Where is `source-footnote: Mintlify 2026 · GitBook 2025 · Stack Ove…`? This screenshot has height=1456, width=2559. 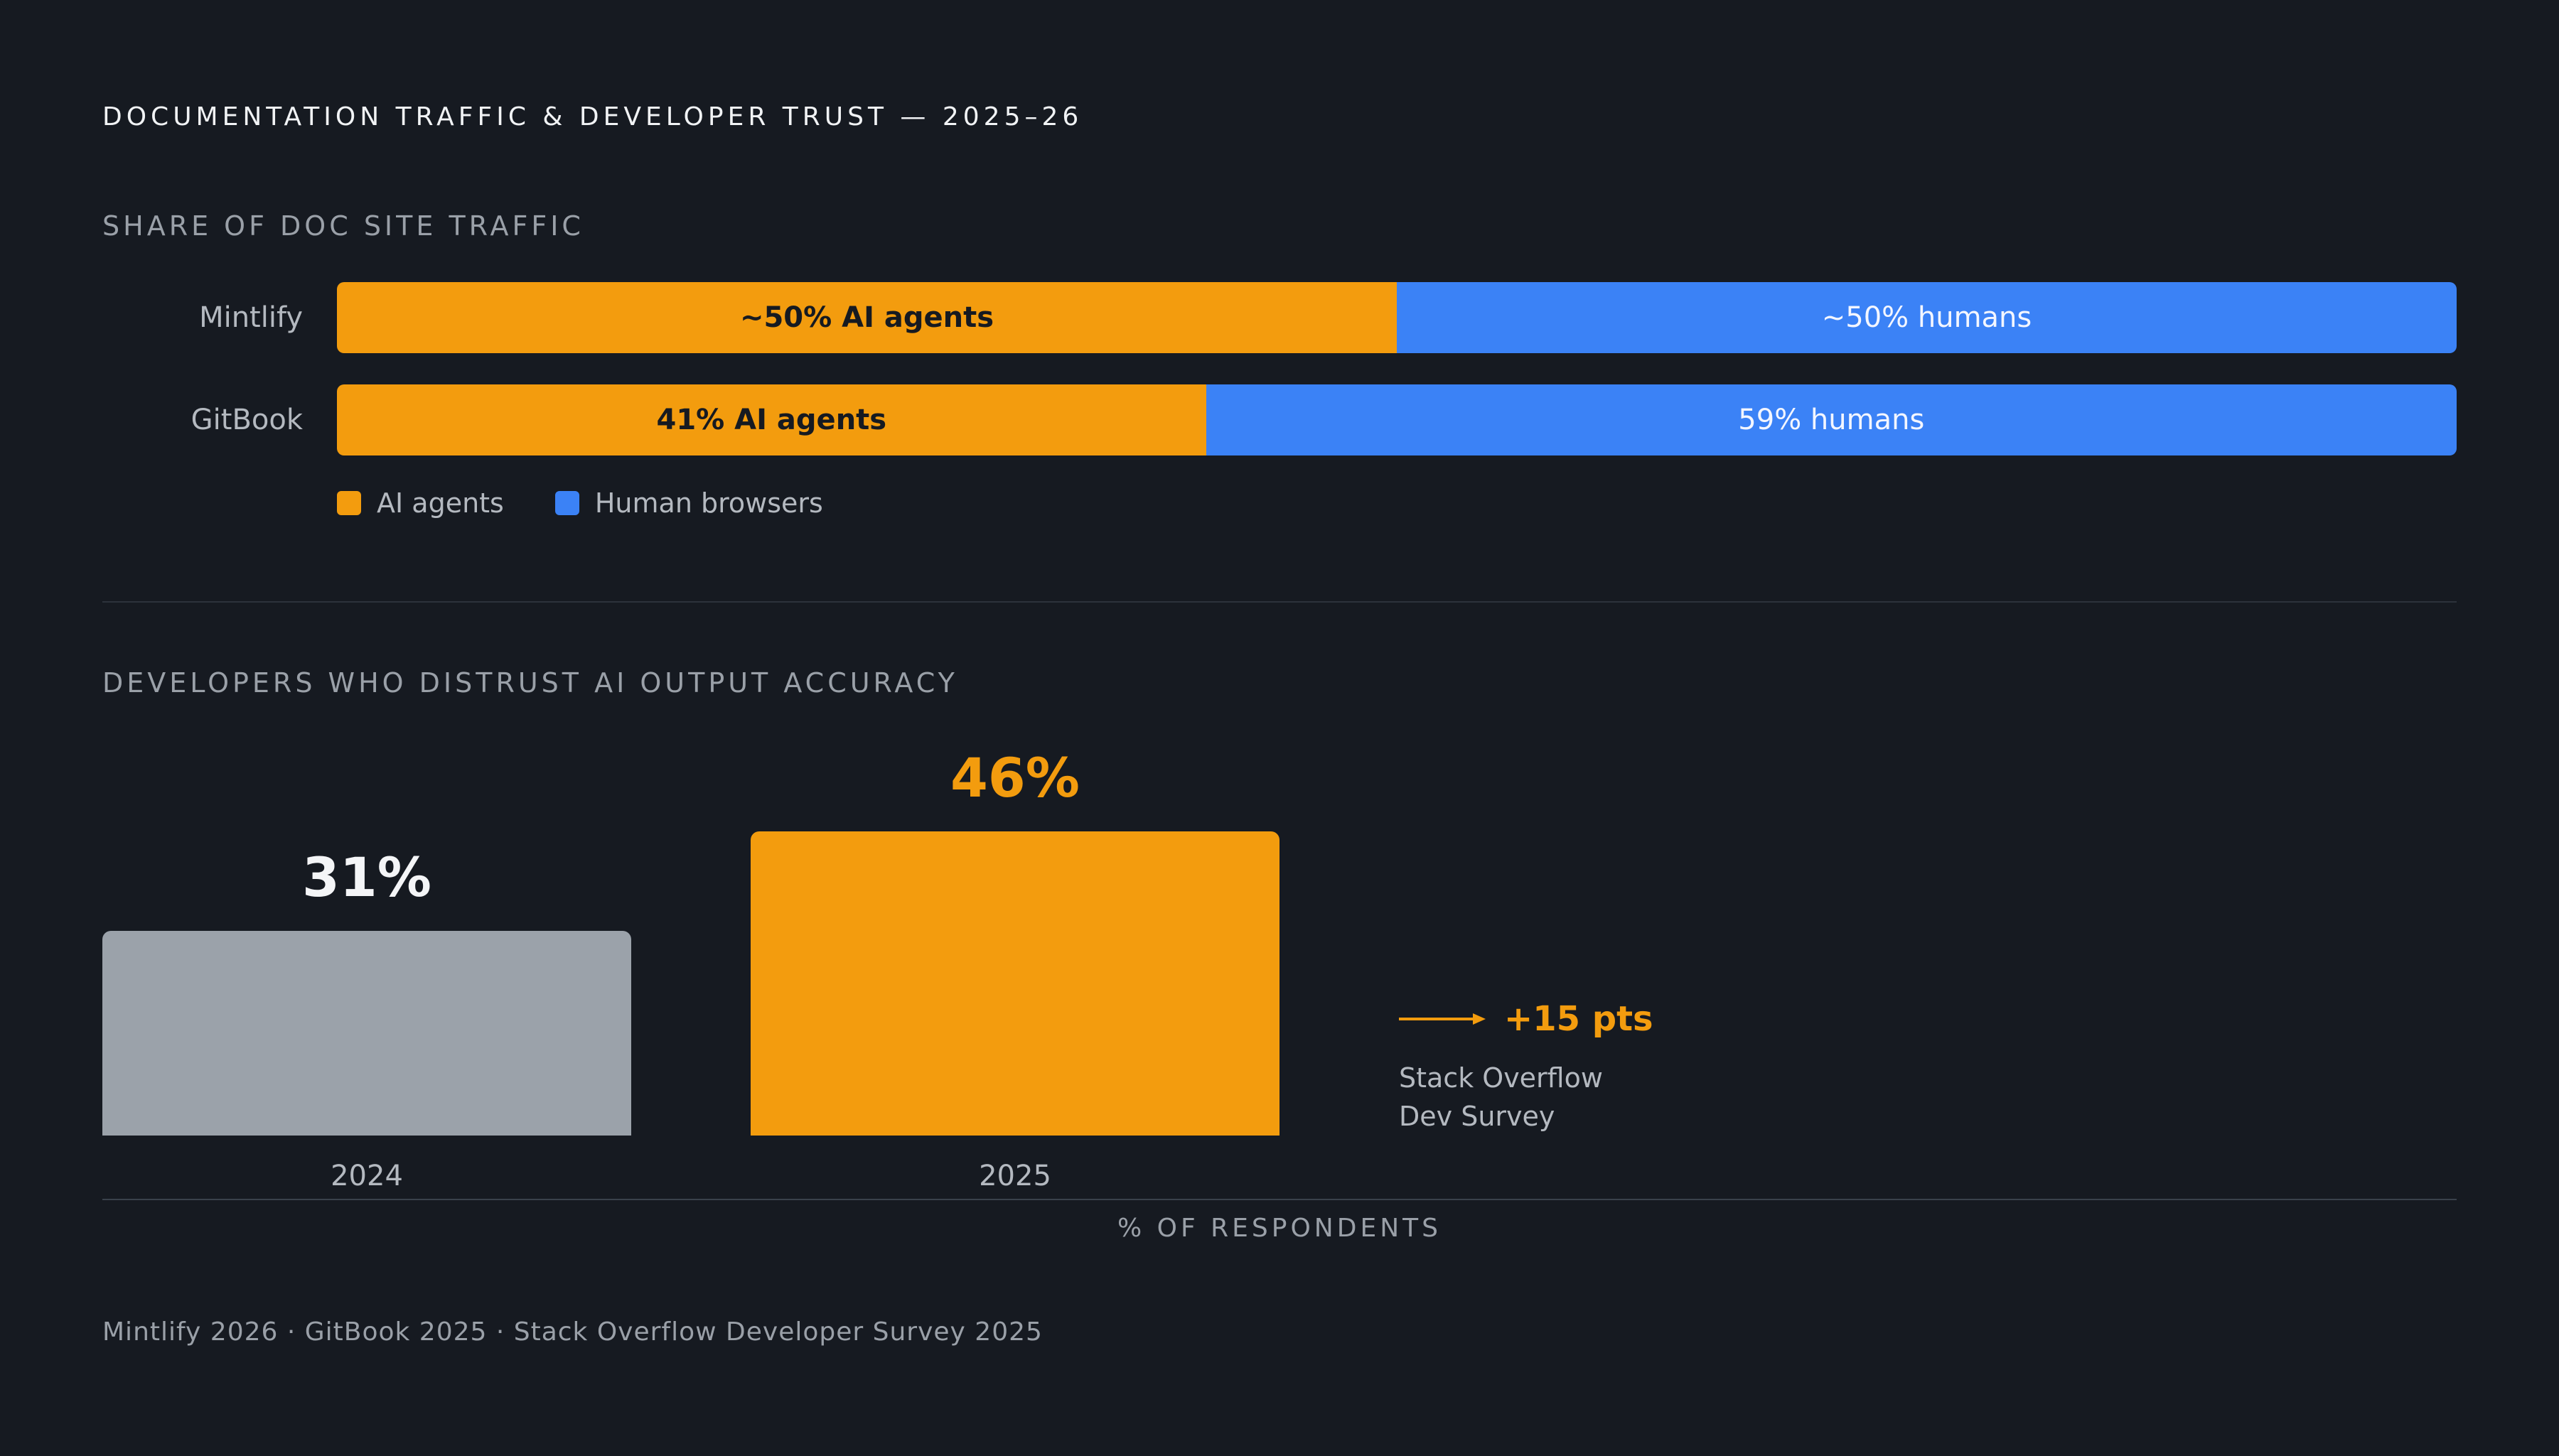
source-footnote: Mintlify 2026 · GitBook 2025 · Stack Ove… is located at coordinates (572, 1332).